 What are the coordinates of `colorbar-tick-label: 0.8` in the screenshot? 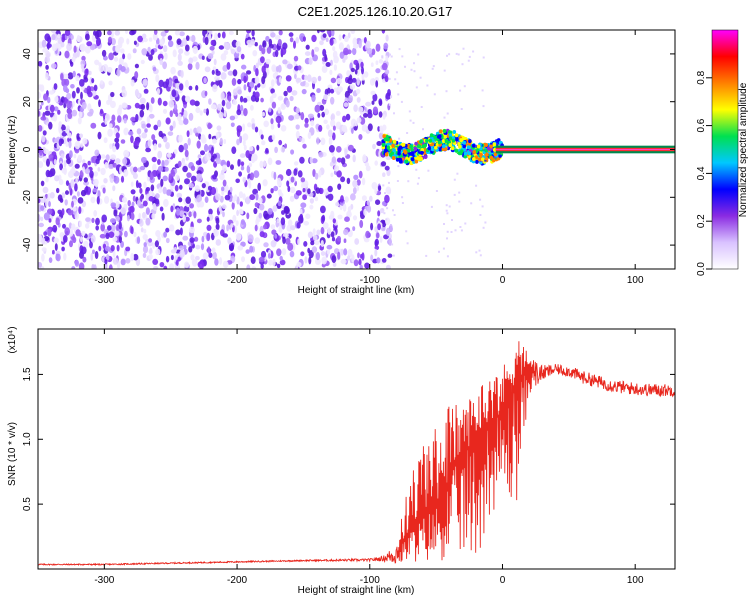 It's located at (701, 77).